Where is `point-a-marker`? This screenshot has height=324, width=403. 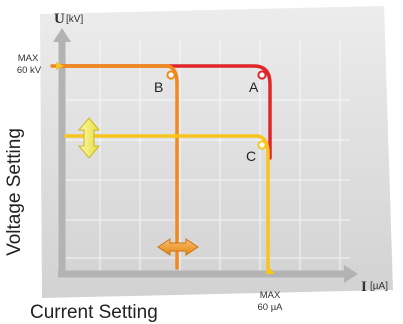
point-a-marker is located at coordinates (262, 75).